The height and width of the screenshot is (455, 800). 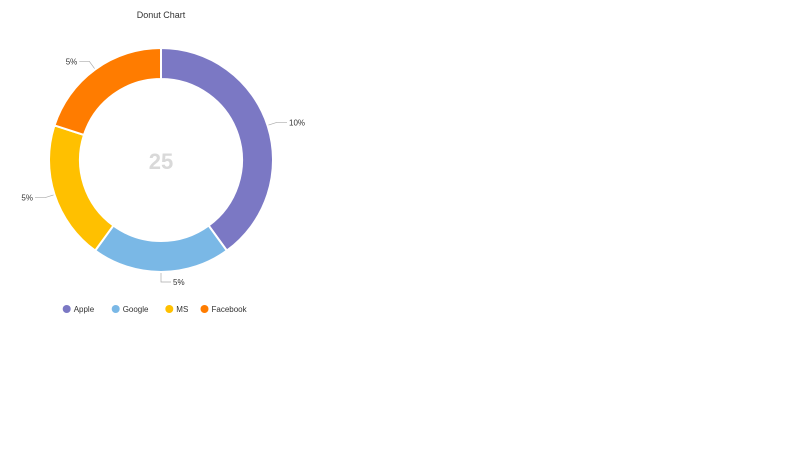 I want to click on data-label-apple: 10%, so click(x=297, y=122).